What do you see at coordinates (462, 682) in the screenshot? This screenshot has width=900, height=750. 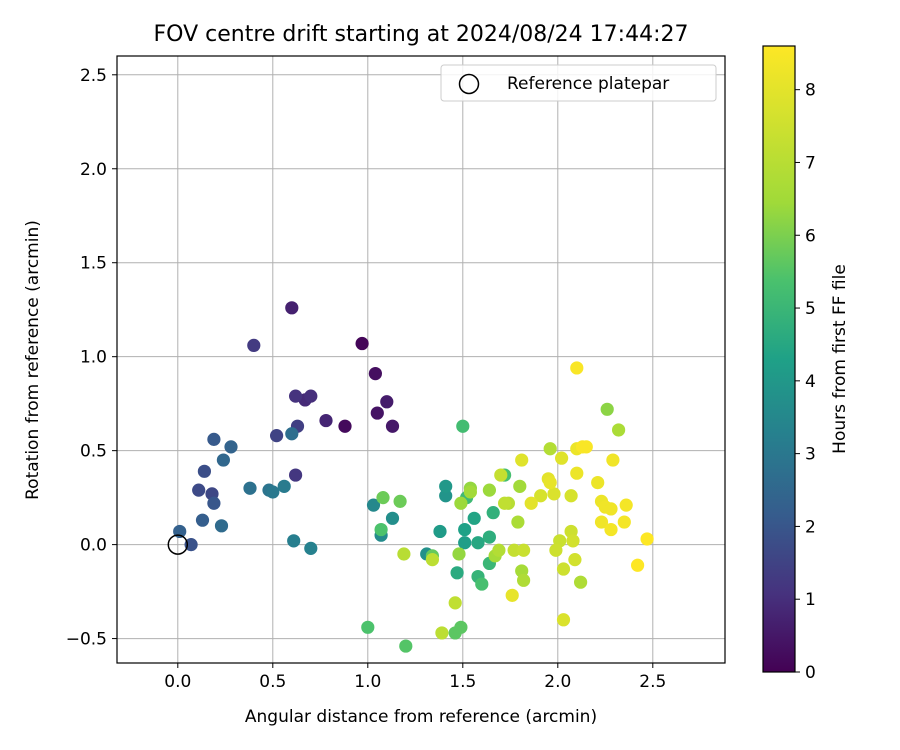 I see `x-tick-label: 1.5` at bounding box center [462, 682].